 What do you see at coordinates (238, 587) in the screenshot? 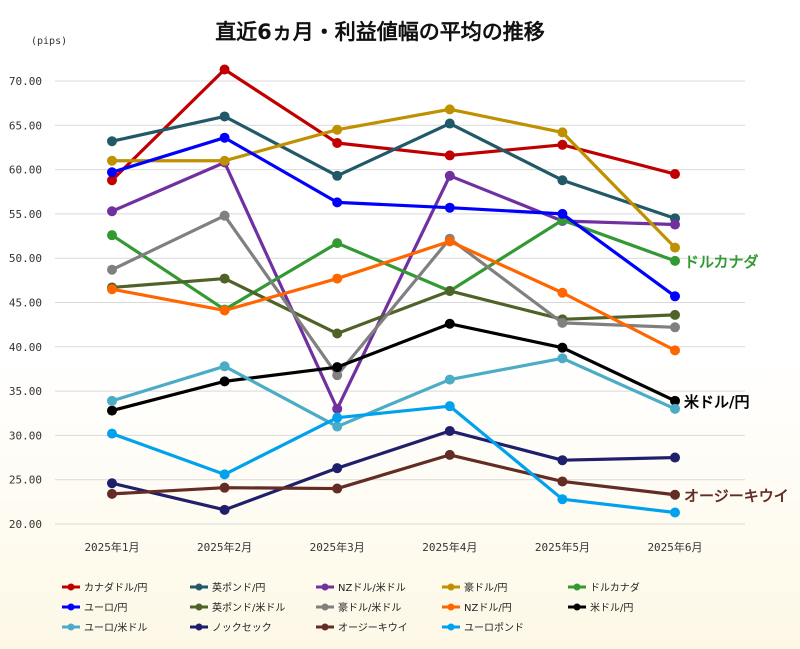
I see `legend-label: 英ポンド/円` at bounding box center [238, 587].